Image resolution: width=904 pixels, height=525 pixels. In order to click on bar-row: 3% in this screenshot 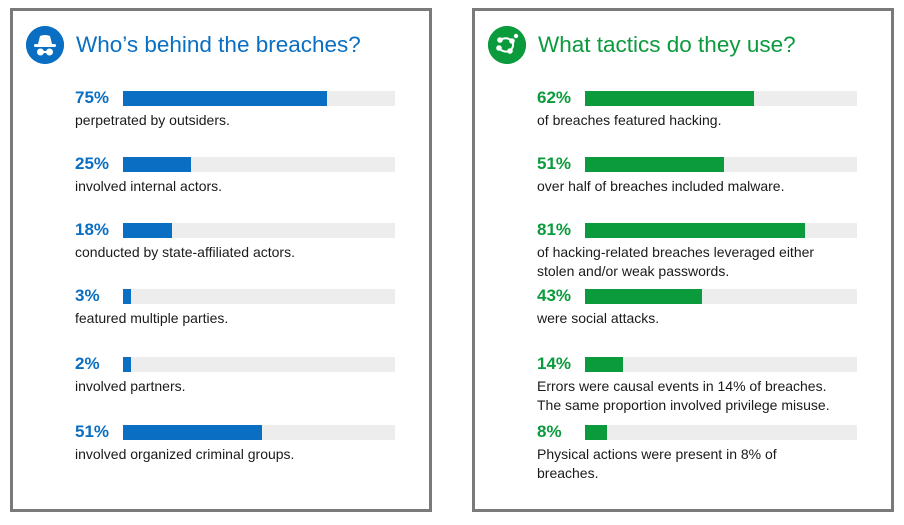, I will do `click(237, 296)`.